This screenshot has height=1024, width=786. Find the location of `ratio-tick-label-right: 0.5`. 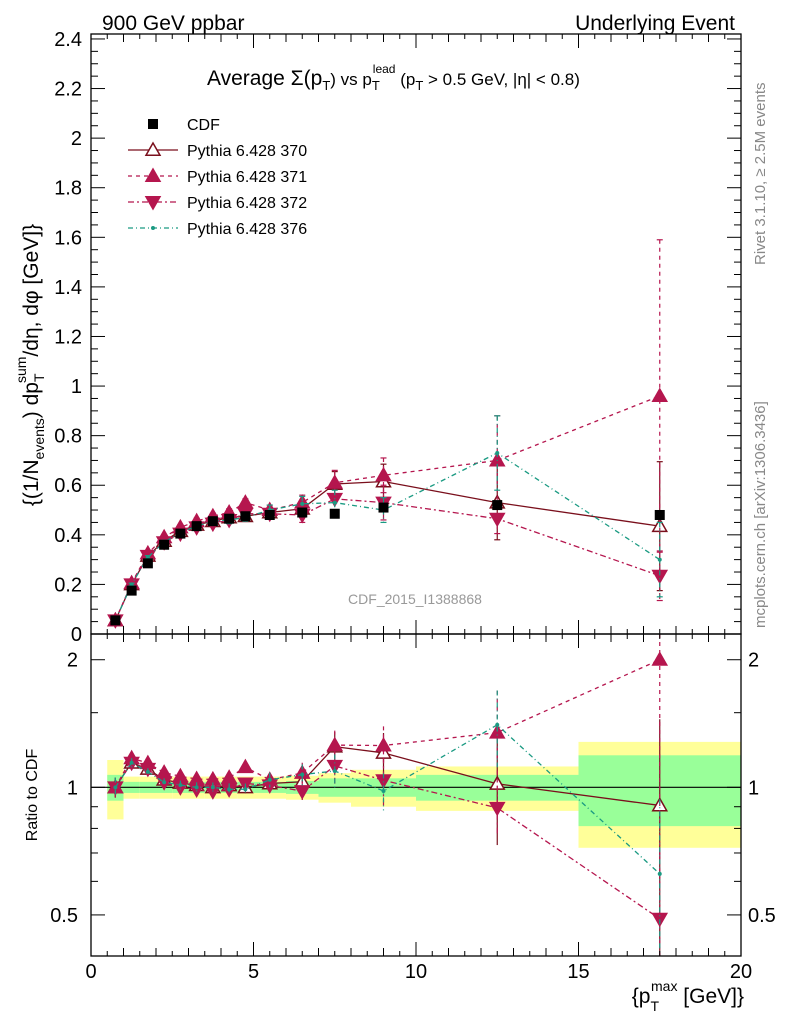

ratio-tick-label-right: 0.5 is located at coordinates (762, 916).